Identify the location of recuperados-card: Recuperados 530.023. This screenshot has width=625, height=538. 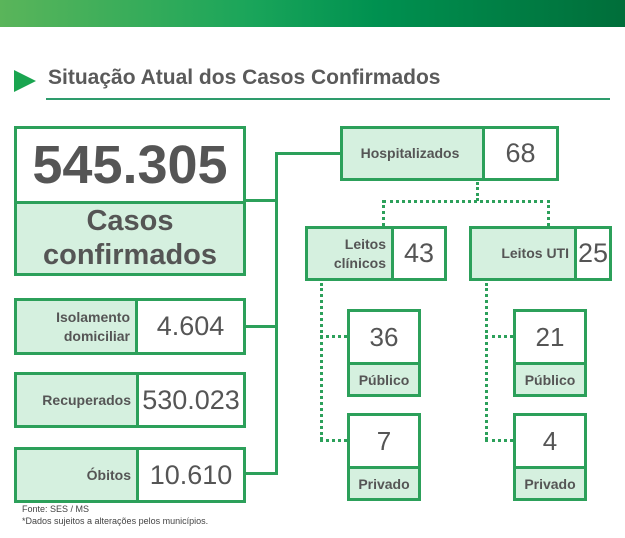
(130, 400).